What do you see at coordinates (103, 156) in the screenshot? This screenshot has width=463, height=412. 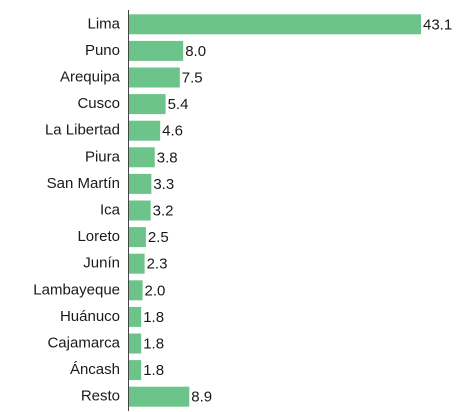 I see `category-label: Piura` at bounding box center [103, 156].